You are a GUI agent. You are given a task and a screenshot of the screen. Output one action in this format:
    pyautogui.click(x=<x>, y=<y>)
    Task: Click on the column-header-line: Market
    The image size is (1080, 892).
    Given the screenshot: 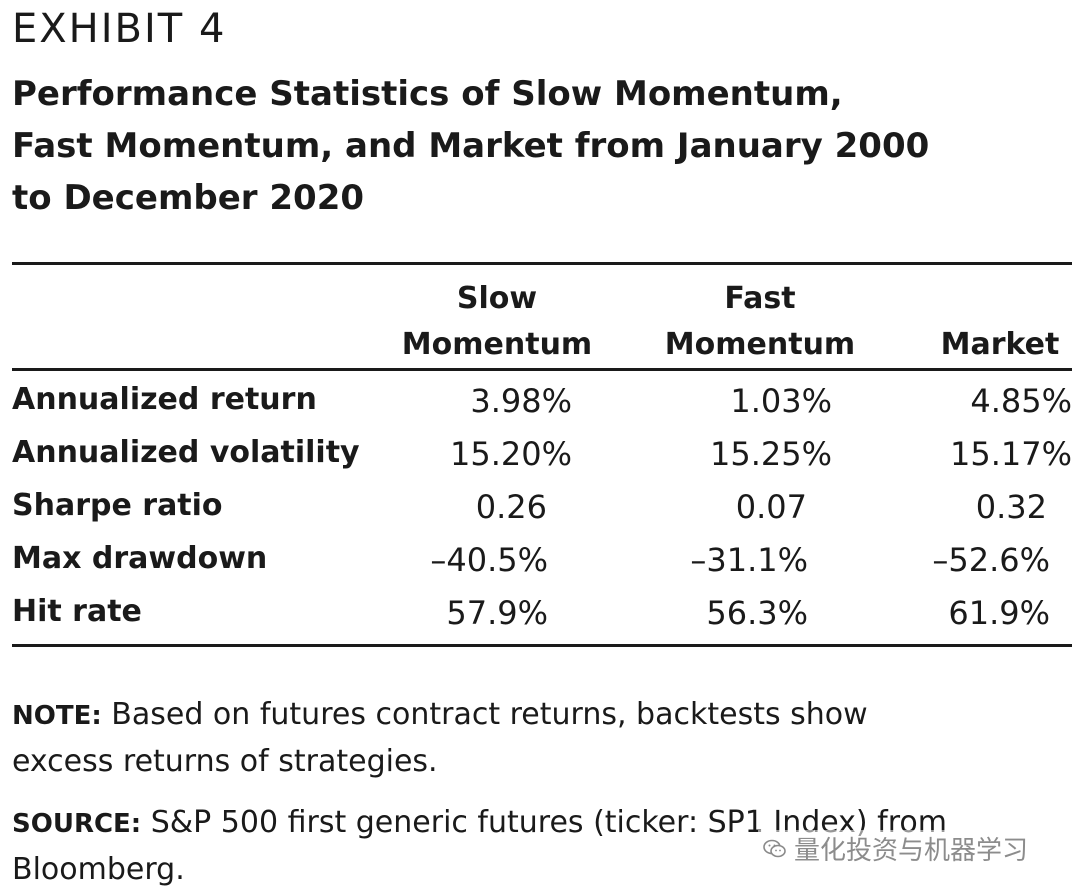 What is the action you would take?
    pyautogui.click(x=1000, y=344)
    